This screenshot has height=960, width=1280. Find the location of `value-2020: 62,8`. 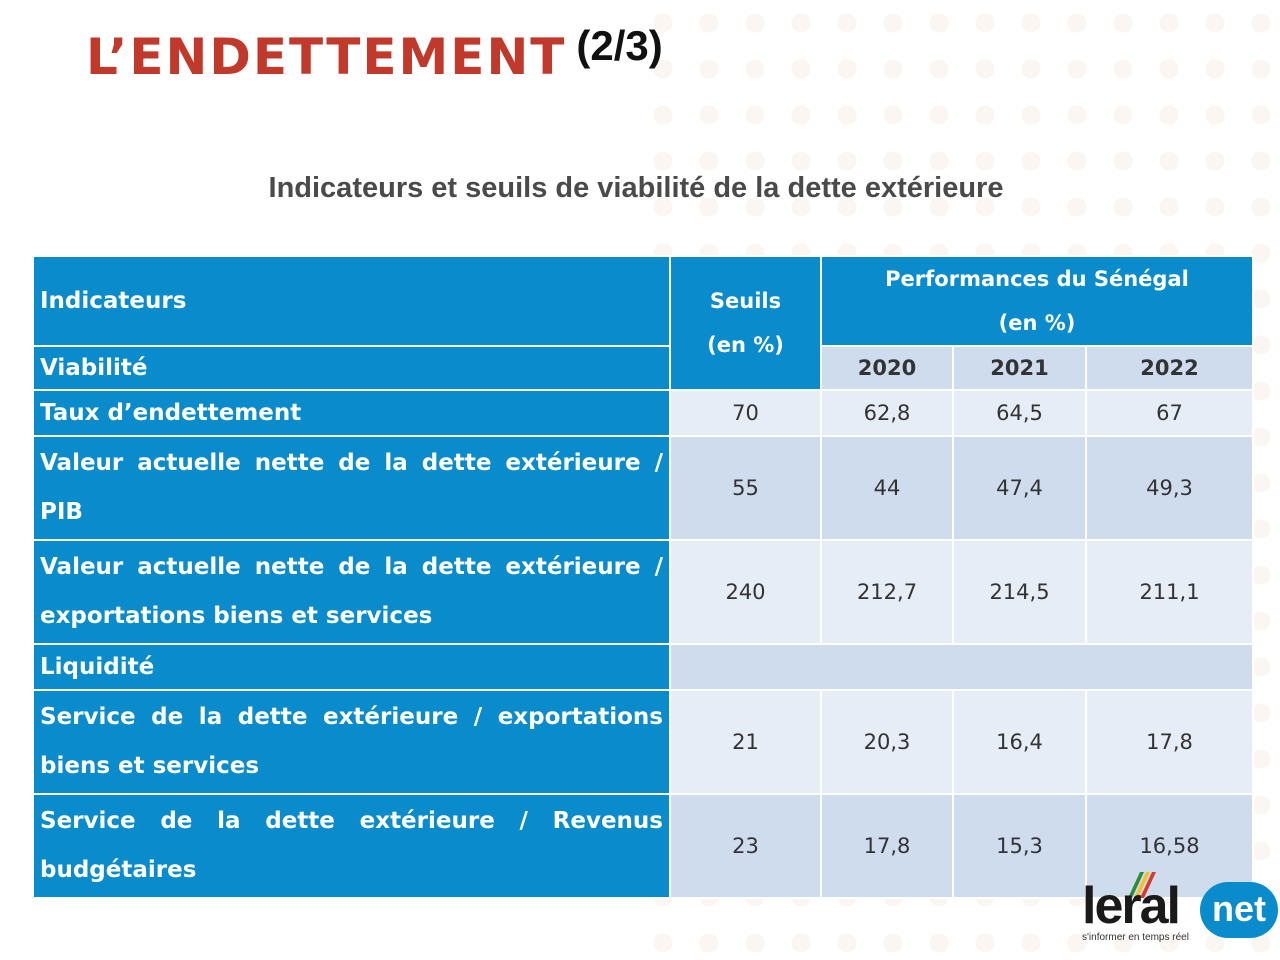

value-2020: 62,8 is located at coordinates (887, 413).